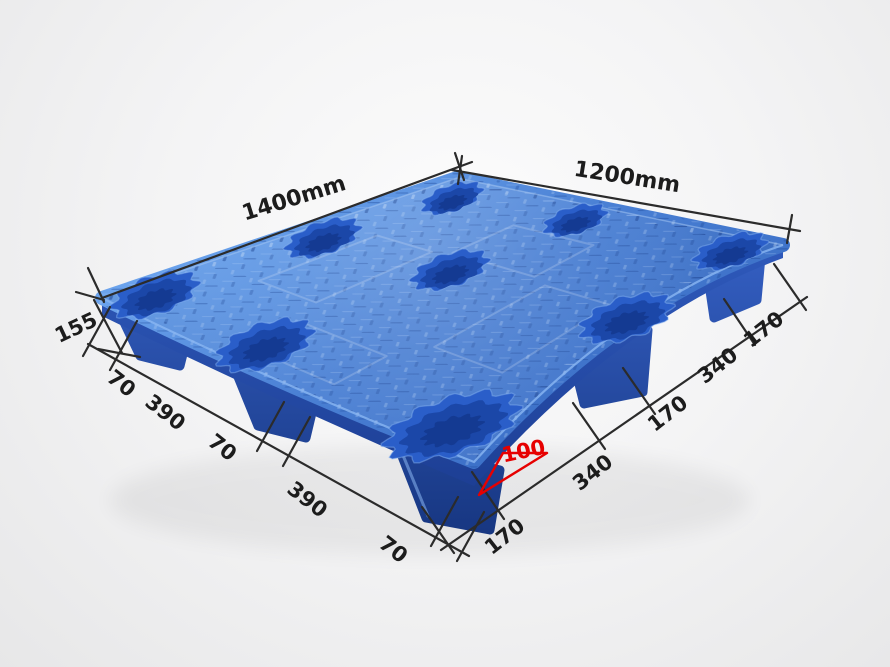 This screenshot has height=667, width=890. I want to click on deck-back-edge-highlight, so click(442, 238).